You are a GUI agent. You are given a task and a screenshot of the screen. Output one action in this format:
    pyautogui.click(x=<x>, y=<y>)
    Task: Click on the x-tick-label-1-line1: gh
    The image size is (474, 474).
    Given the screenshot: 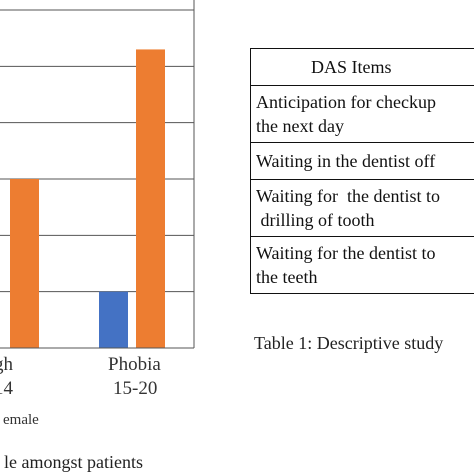 What is the action you would take?
    pyautogui.click(x=6, y=364)
    